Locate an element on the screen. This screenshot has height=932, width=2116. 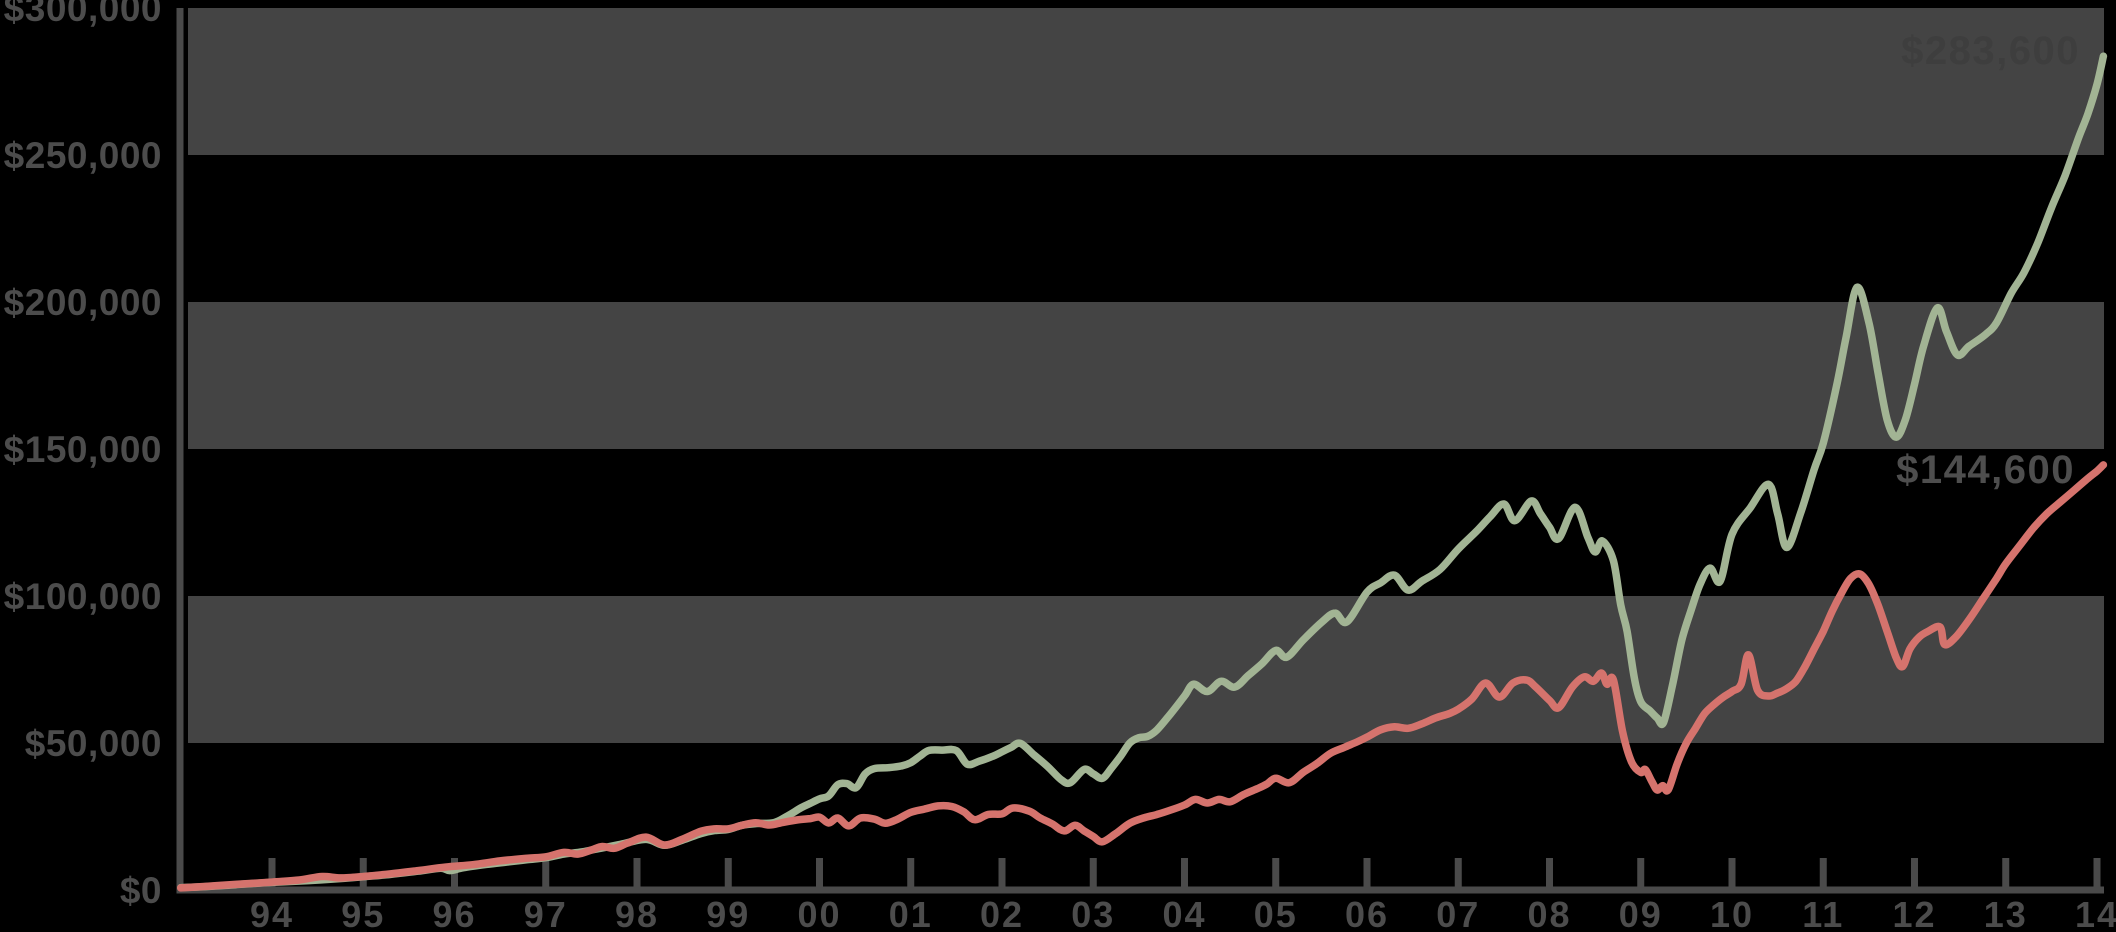
y-axis-label: $100,000 is located at coordinates (83, 596).